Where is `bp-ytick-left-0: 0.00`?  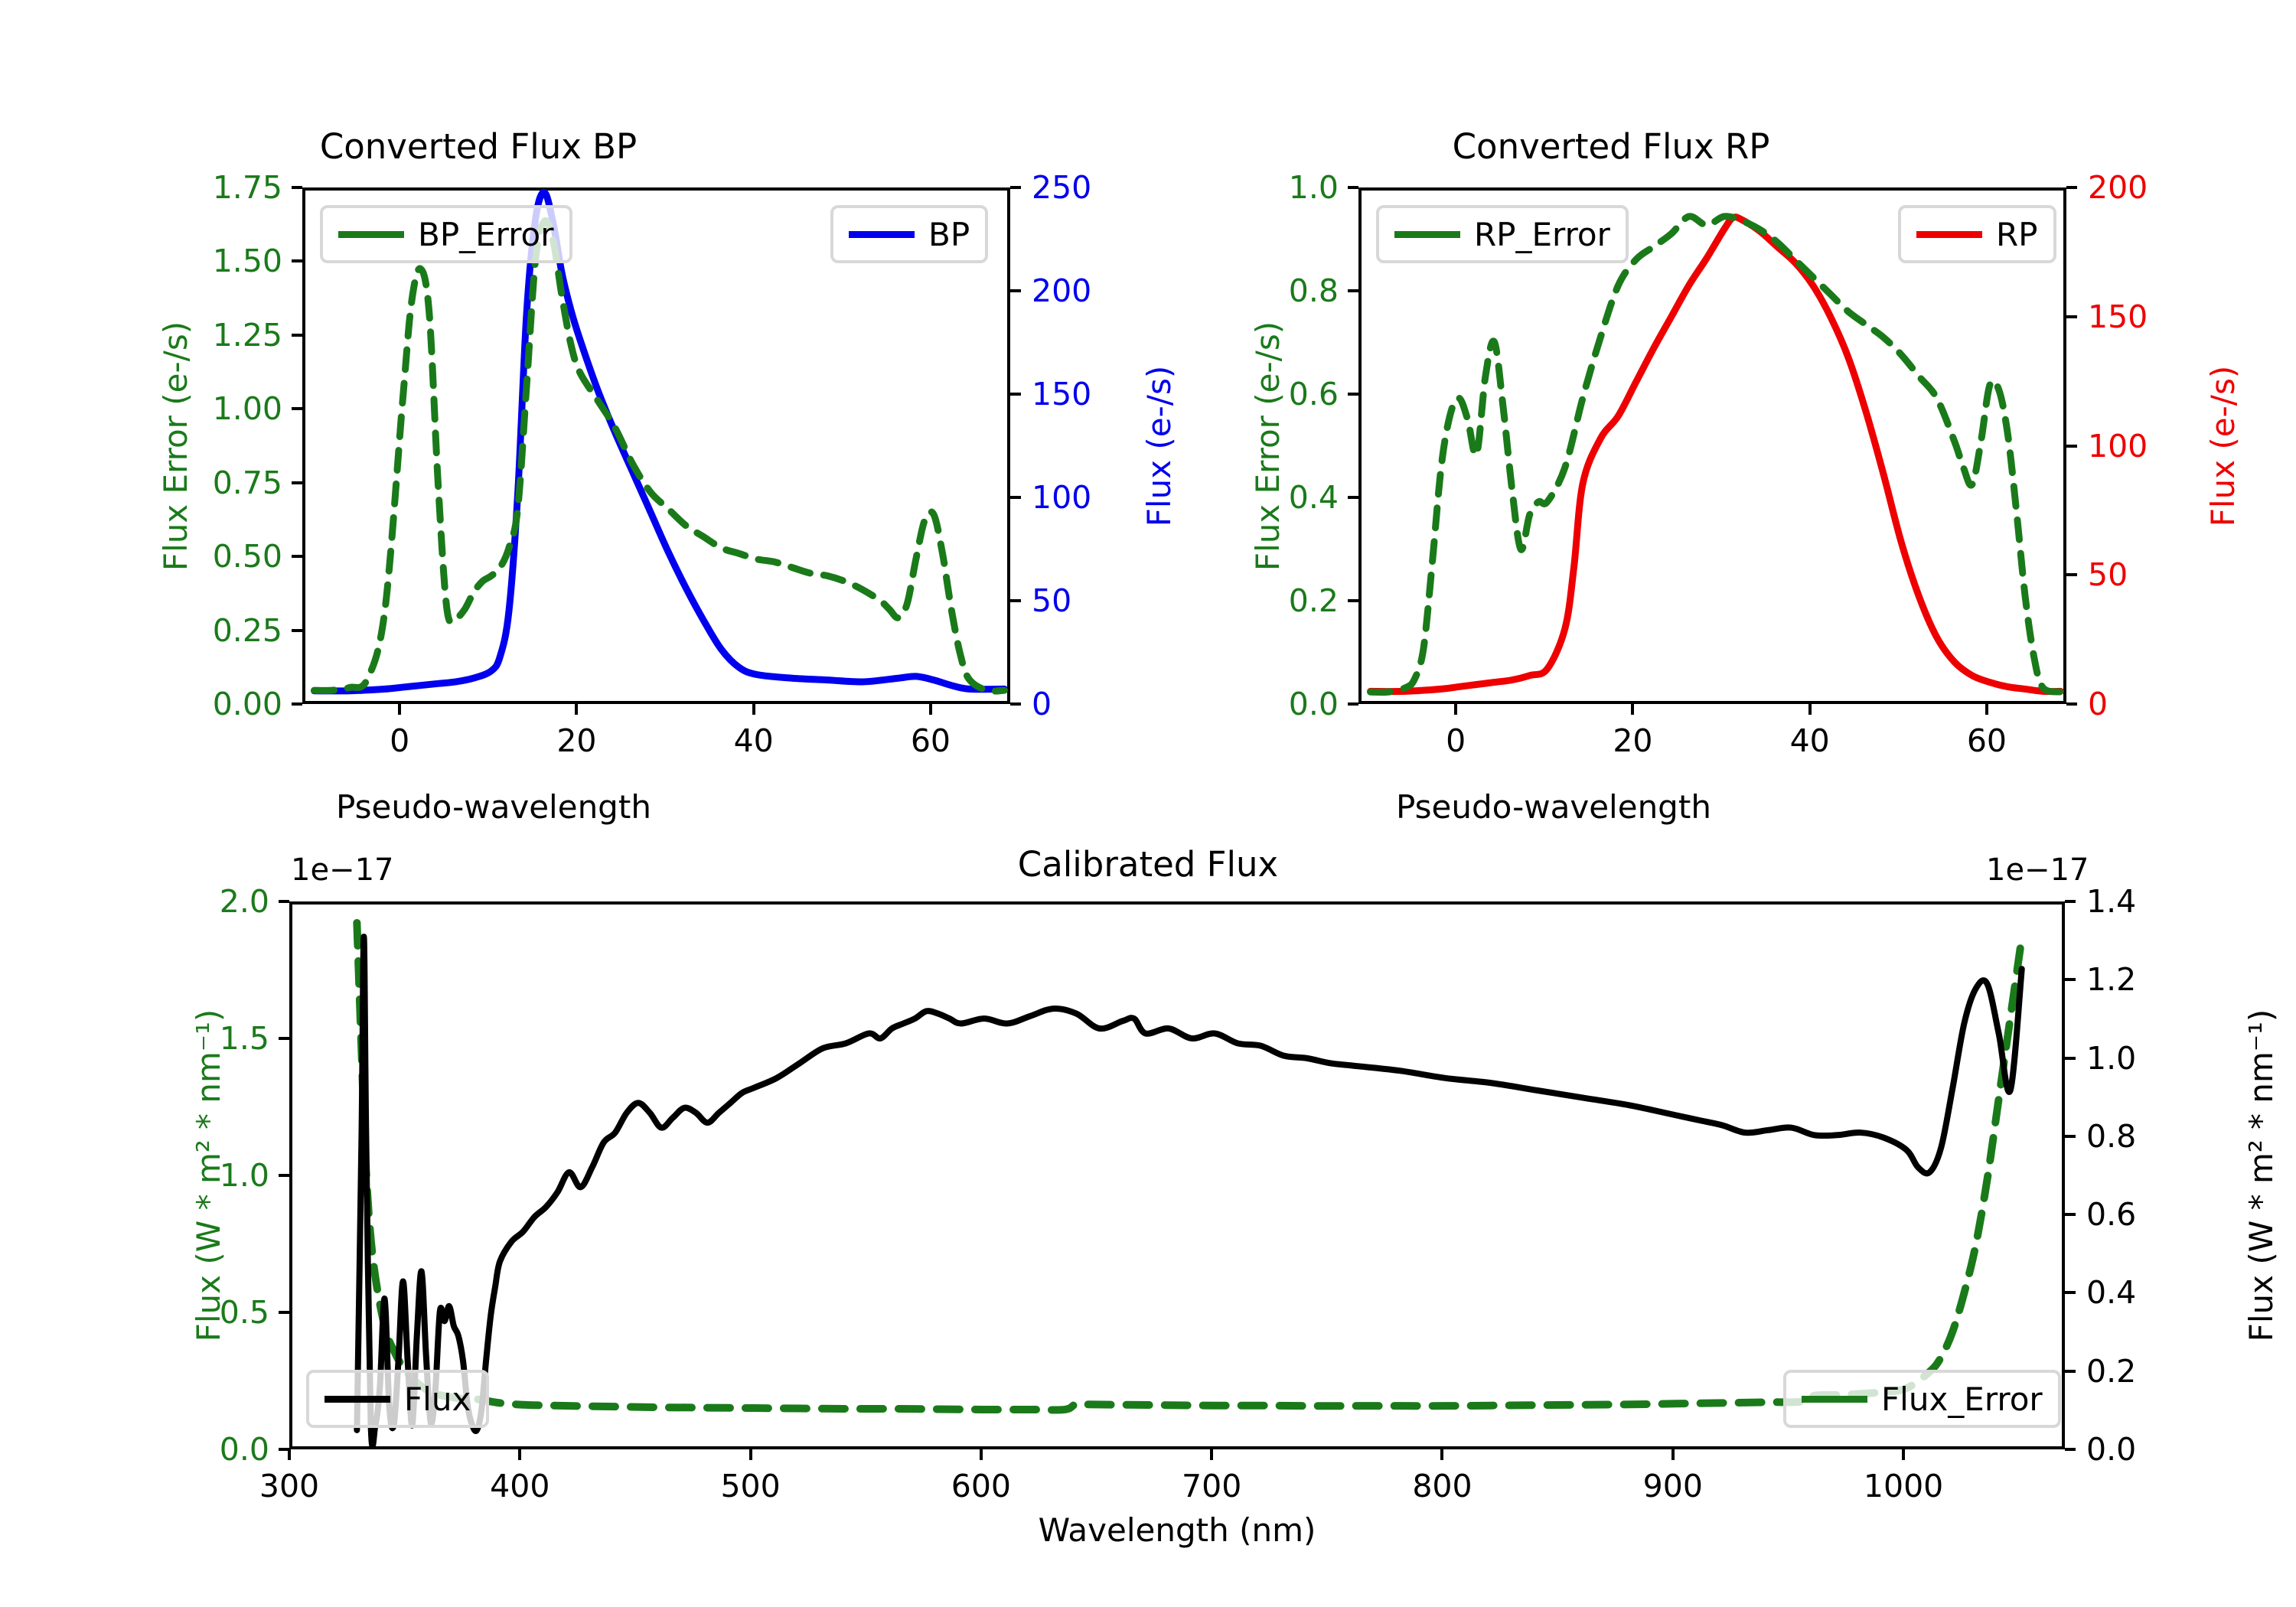
bp-ytick-left-0: 0.00 is located at coordinates (247, 704).